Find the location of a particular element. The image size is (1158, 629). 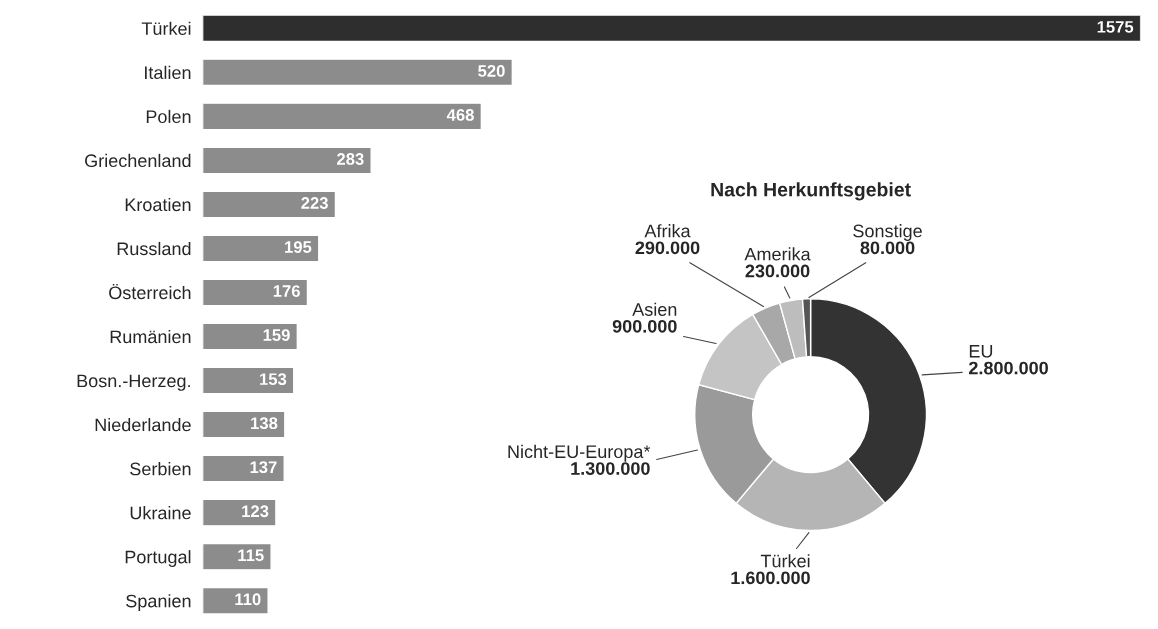

y-tick-label: Türkei is located at coordinates (166, 28).